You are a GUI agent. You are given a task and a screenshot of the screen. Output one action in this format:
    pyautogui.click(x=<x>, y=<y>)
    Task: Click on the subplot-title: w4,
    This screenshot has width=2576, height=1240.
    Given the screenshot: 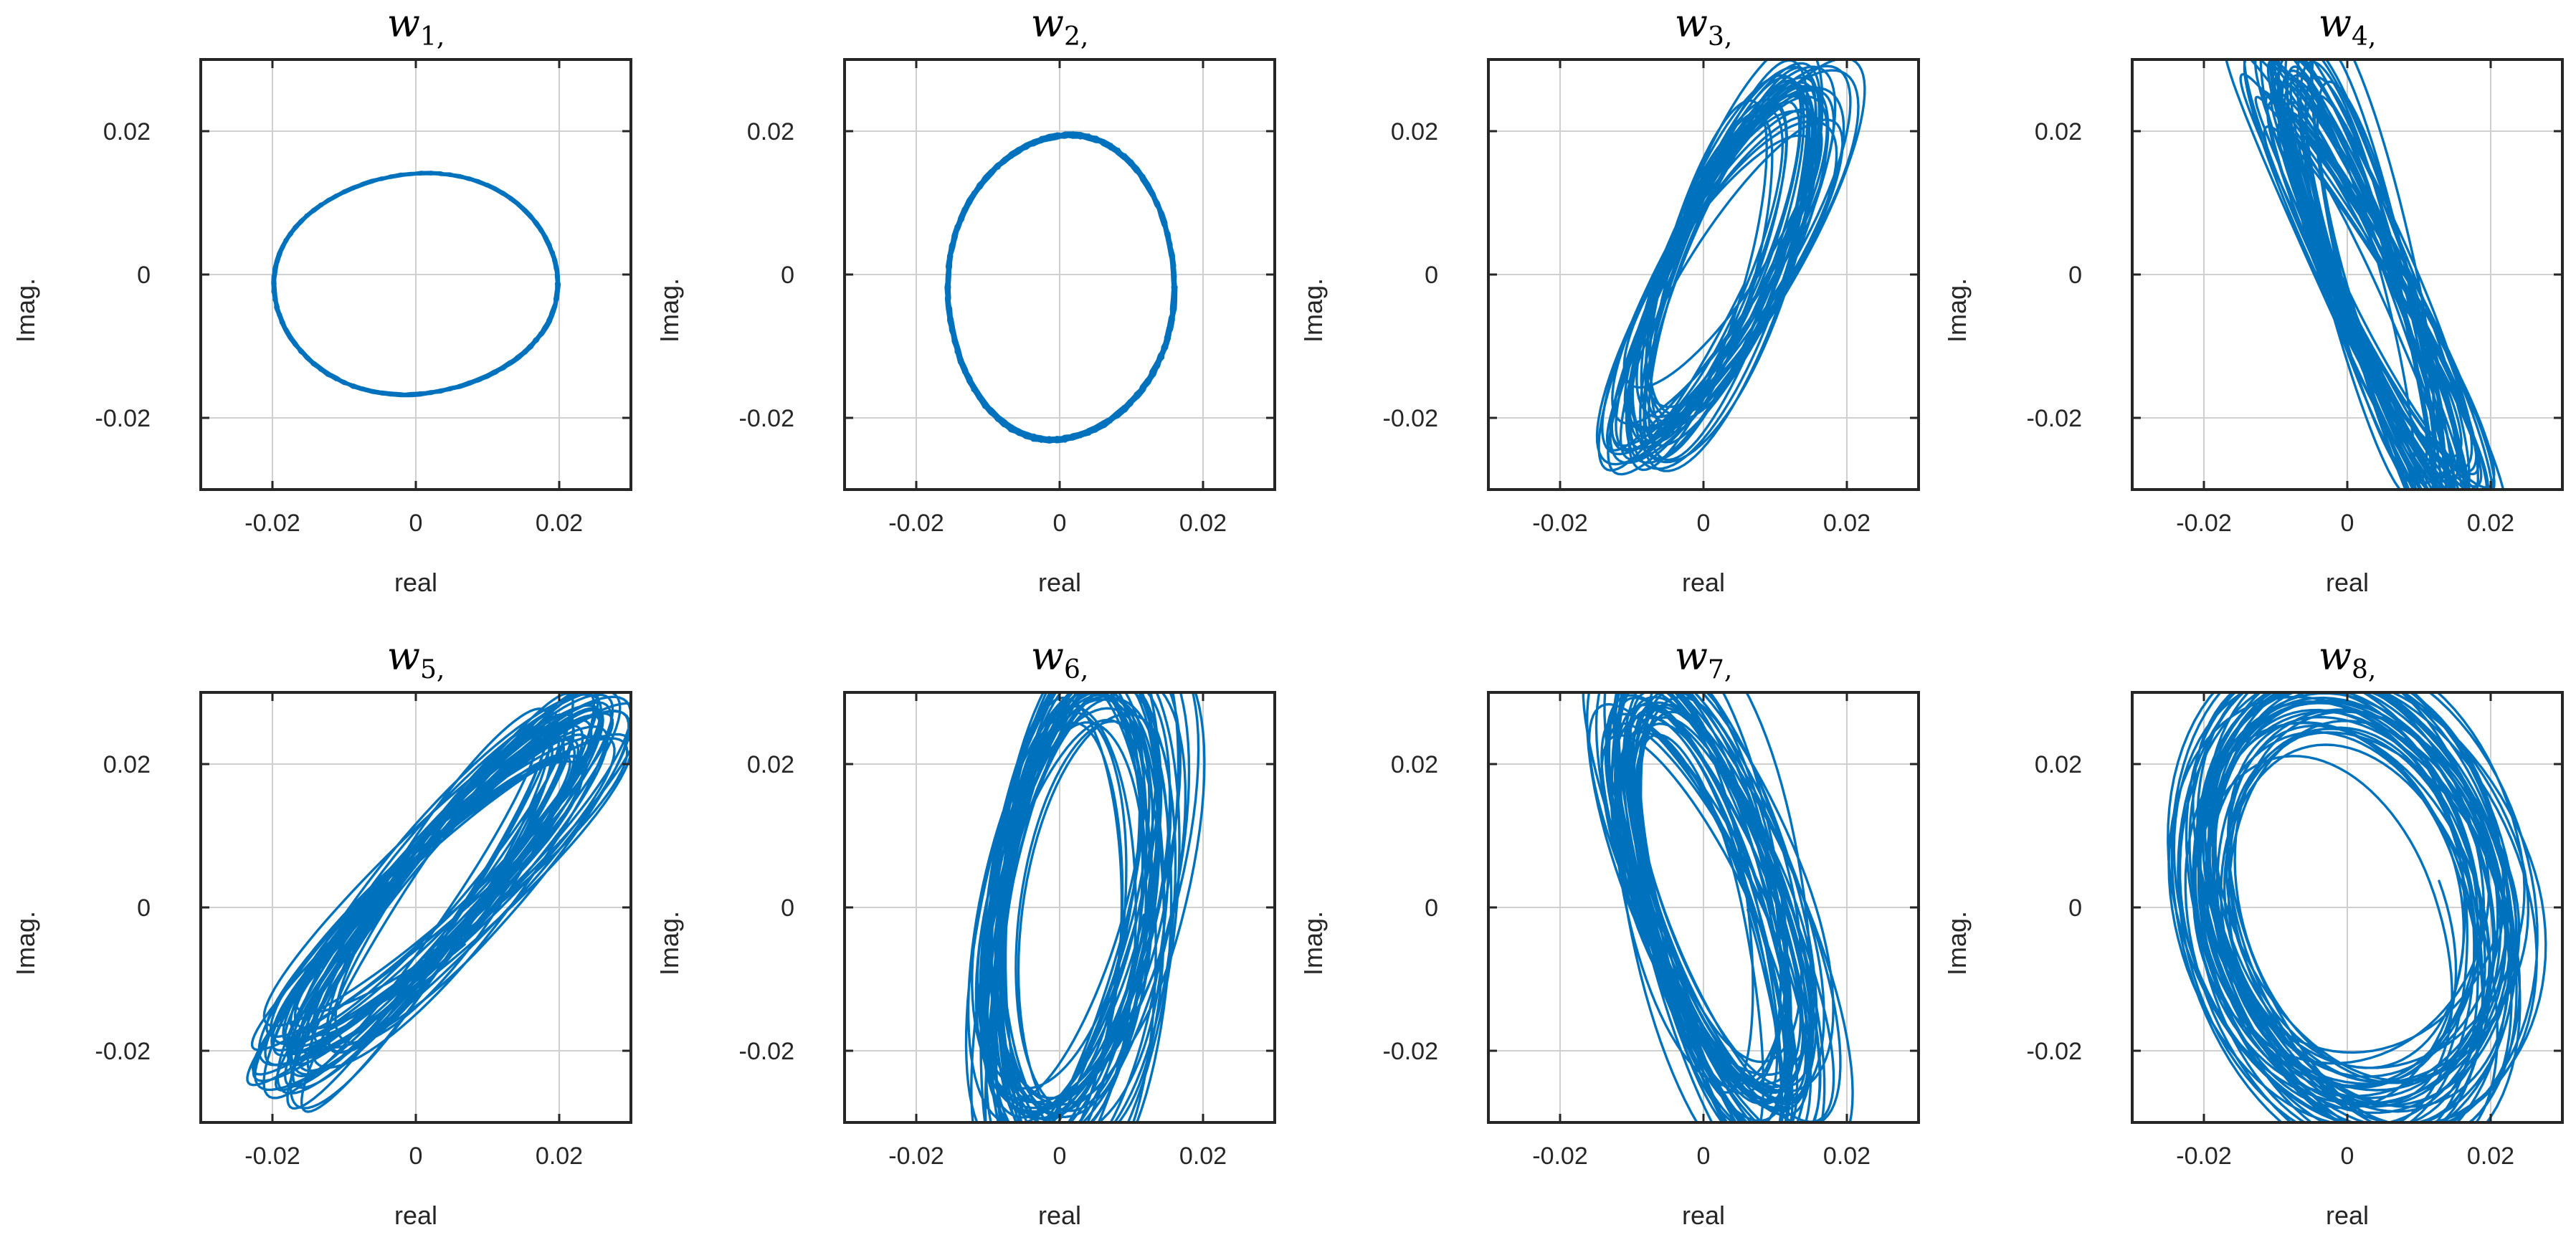 What is the action you would take?
    pyautogui.click(x=2348, y=27)
    